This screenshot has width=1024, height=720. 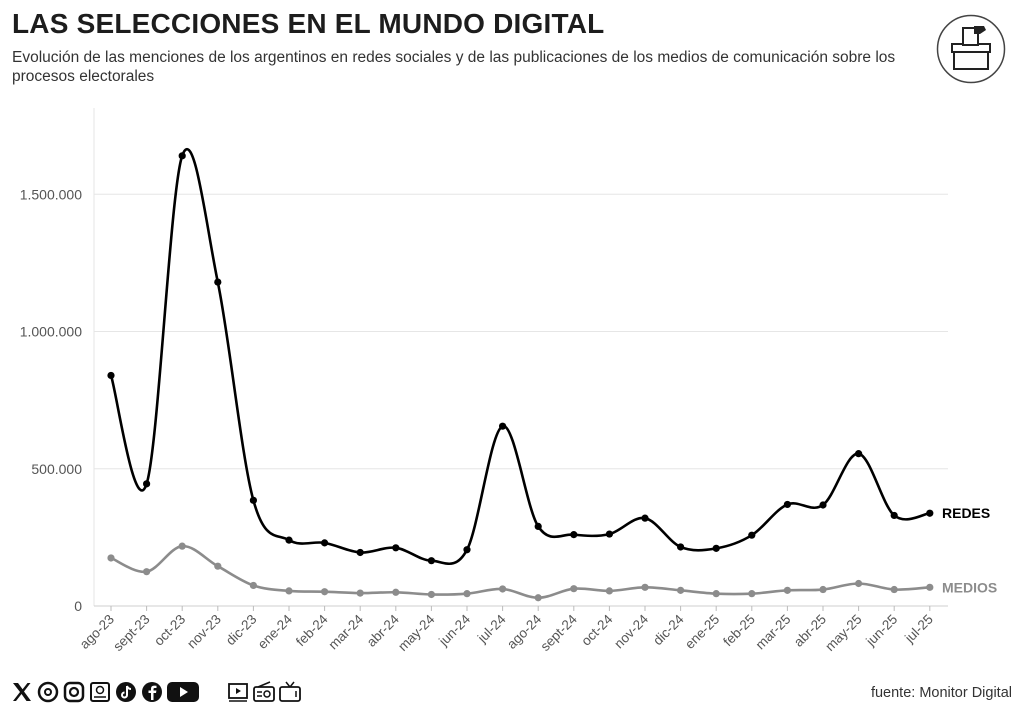 I want to click on x-tick-label: ene-24, so click(x=275, y=631).